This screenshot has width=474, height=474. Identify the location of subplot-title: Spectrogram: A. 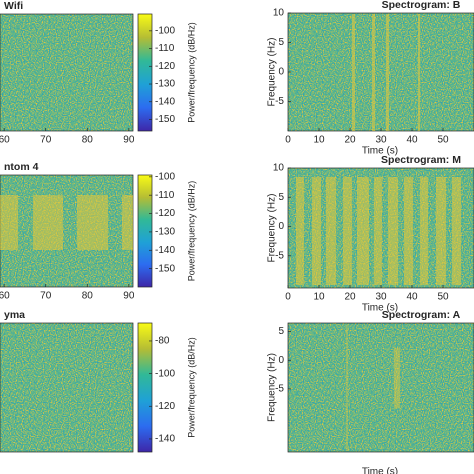
(421, 315).